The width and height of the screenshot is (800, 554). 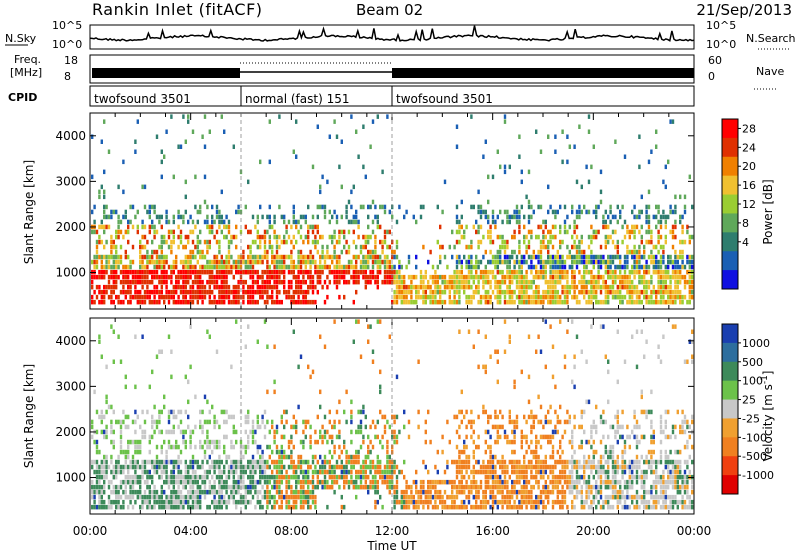 What do you see at coordinates (67, 44) in the screenshot?
I see `noise-left-tick-low: 10^0` at bounding box center [67, 44].